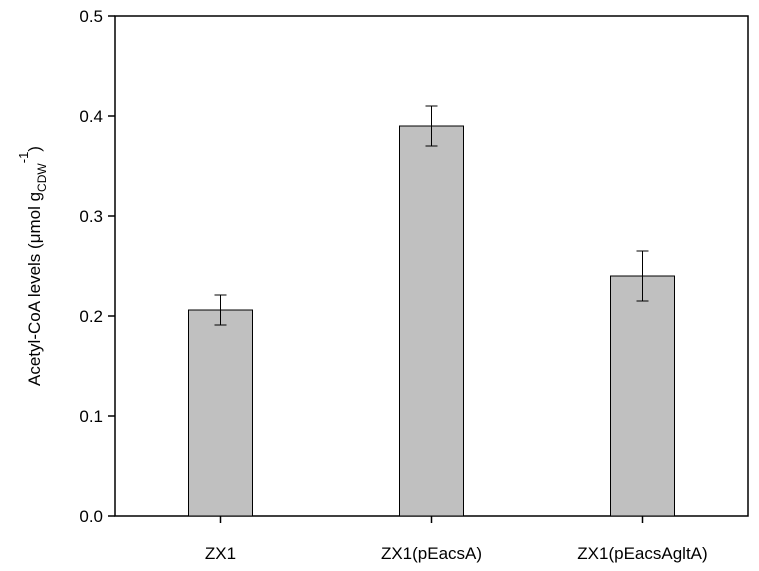  I want to click on y-axis-label: Acetyl-CoA levels (μmol gCDW -1), so click(32, 266).